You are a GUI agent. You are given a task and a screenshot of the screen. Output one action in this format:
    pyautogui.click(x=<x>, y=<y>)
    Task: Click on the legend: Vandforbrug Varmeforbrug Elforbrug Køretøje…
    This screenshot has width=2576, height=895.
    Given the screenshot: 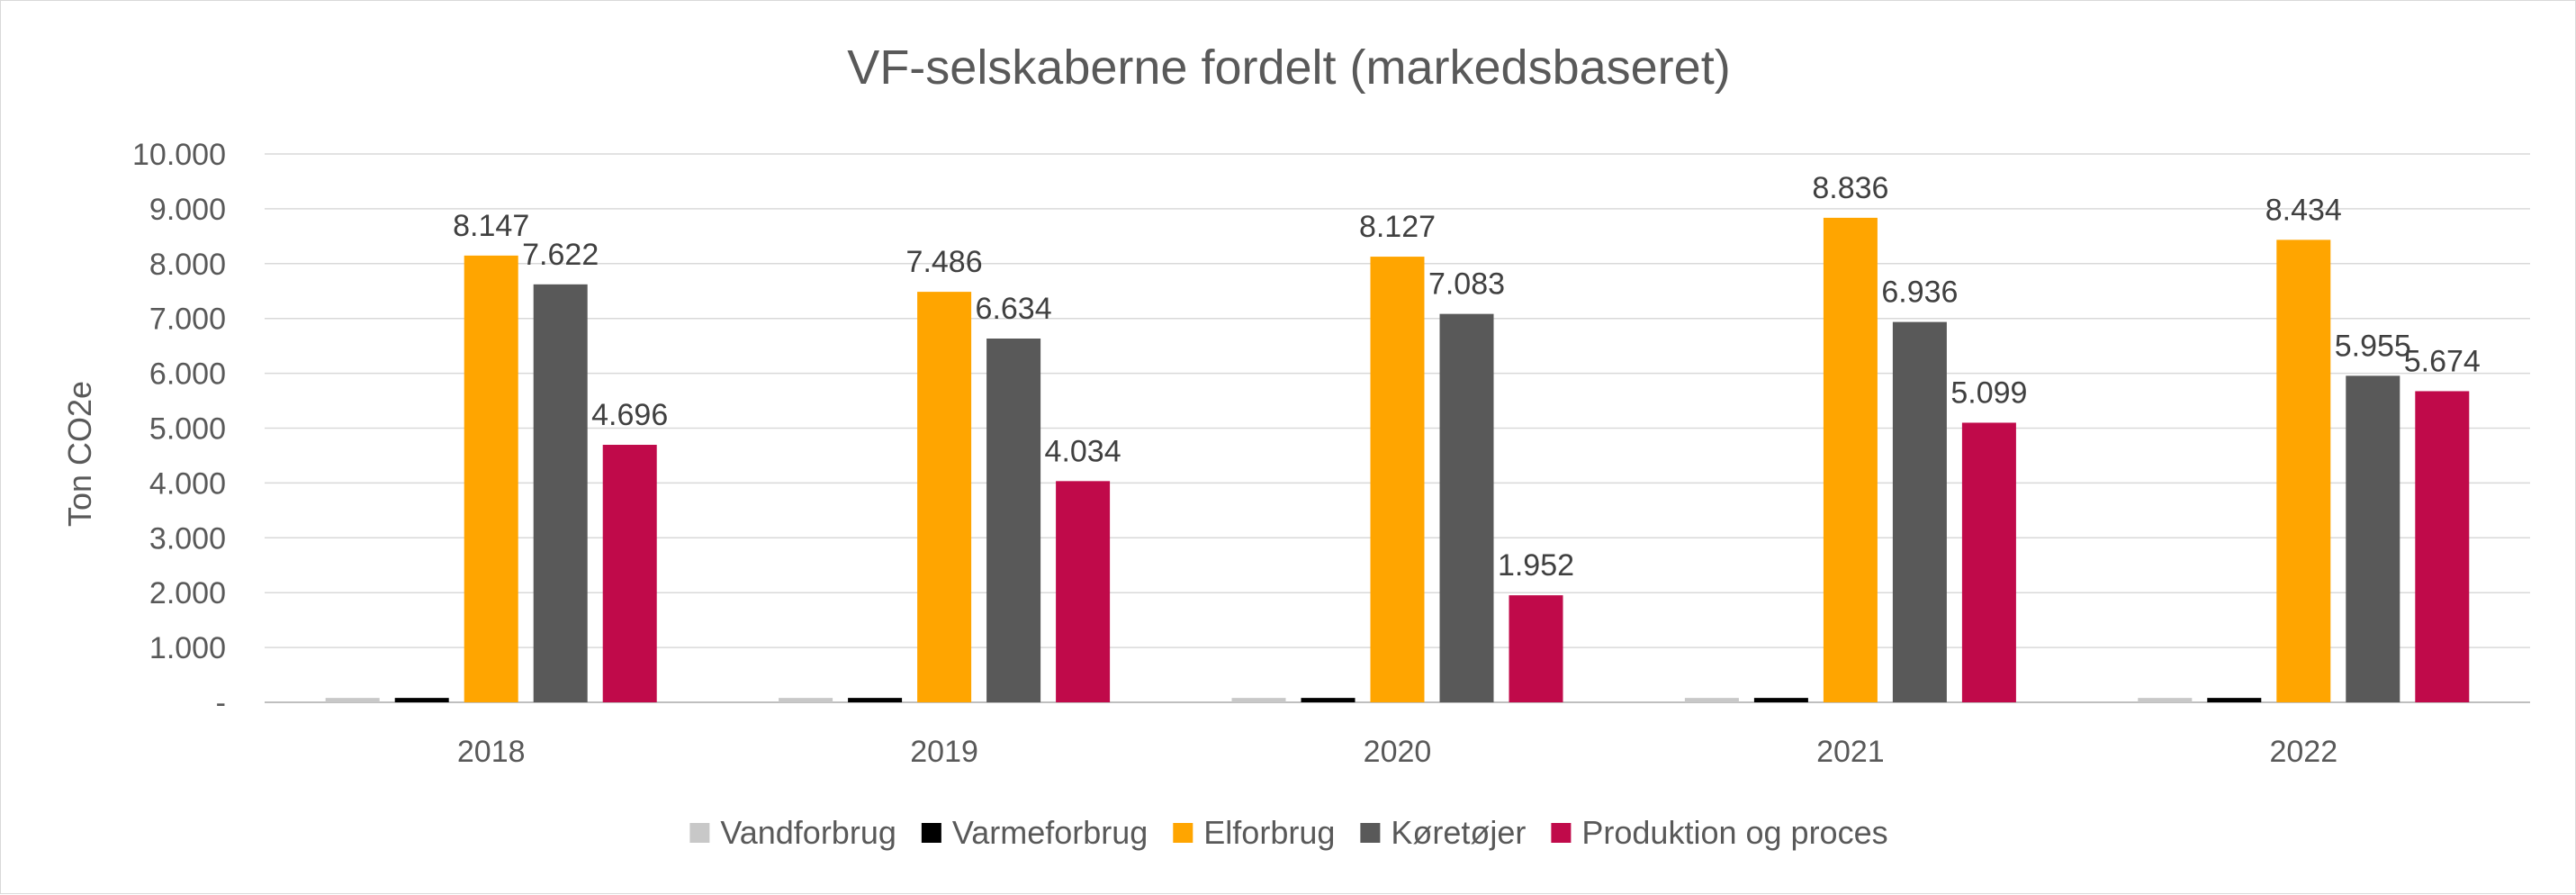 What is the action you would take?
    pyautogui.click(x=1288, y=832)
    